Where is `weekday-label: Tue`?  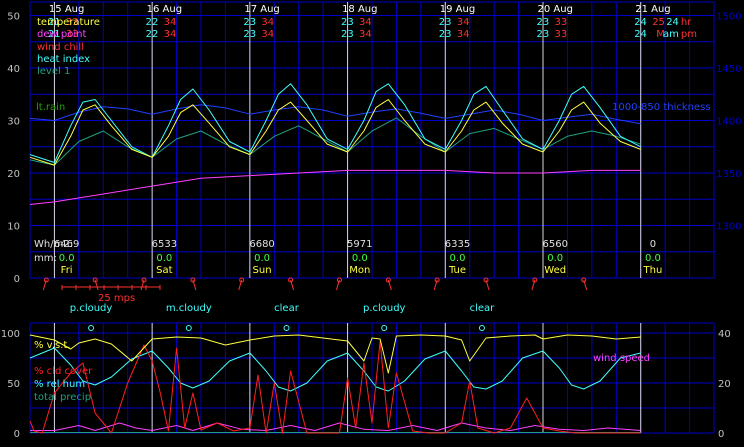
weekday-label: Tue is located at coordinates (457, 270).